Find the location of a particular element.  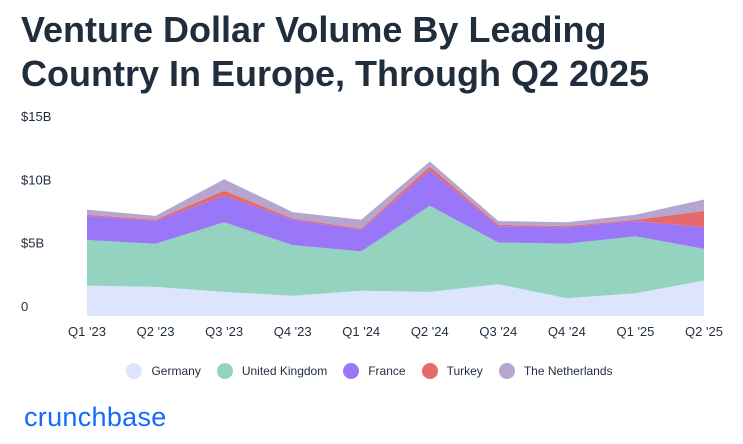

legend-item: Germany is located at coordinates (163, 371).